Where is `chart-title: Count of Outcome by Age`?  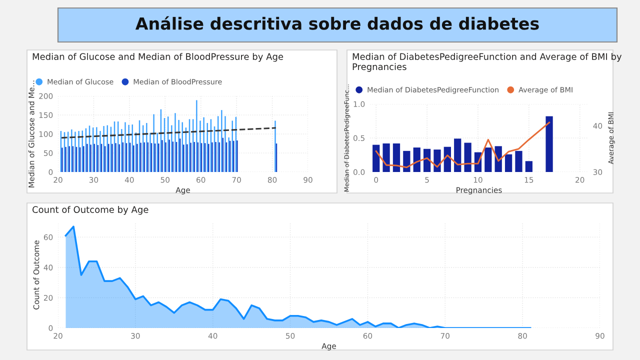 chart-title: Count of Outcome by Age is located at coordinates (90, 210).